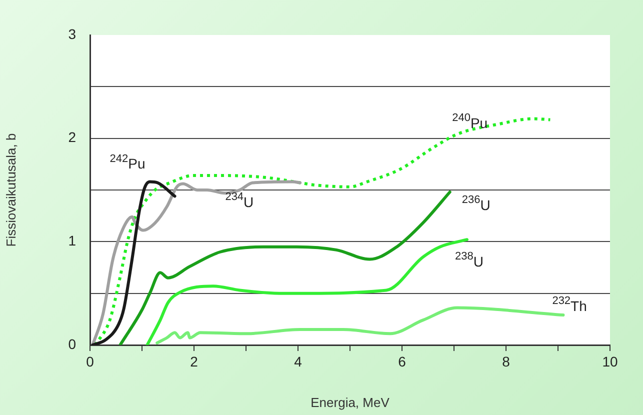 Image resolution: width=643 pixels, height=415 pixels. What do you see at coordinates (402, 361) in the screenshot?
I see `x-tick-label: 6` at bounding box center [402, 361].